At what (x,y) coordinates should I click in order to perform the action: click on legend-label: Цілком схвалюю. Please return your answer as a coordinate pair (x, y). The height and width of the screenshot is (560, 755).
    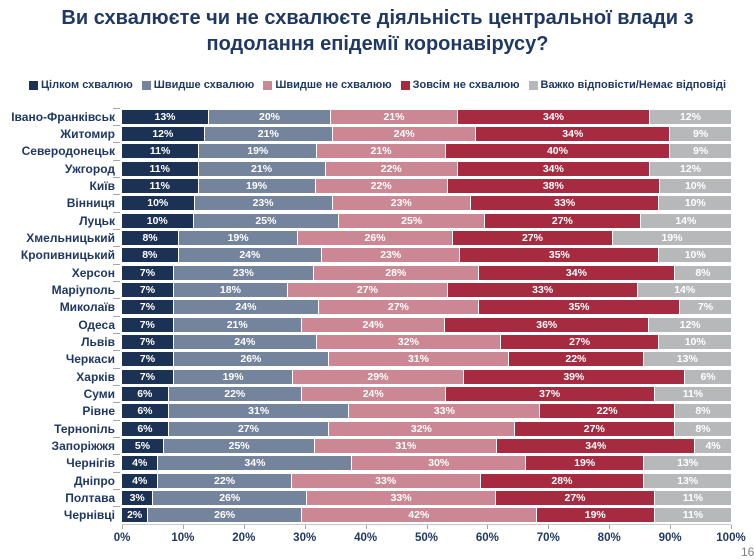
    Looking at the image, I should click on (86, 85).